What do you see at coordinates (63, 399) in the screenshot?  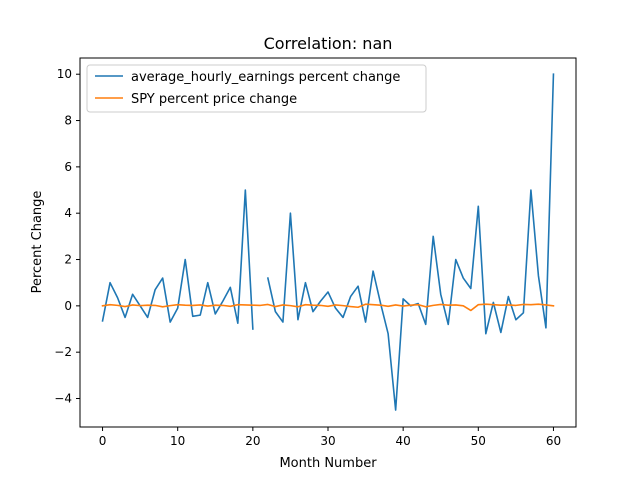 I see `y-tick-label: −4` at bounding box center [63, 399].